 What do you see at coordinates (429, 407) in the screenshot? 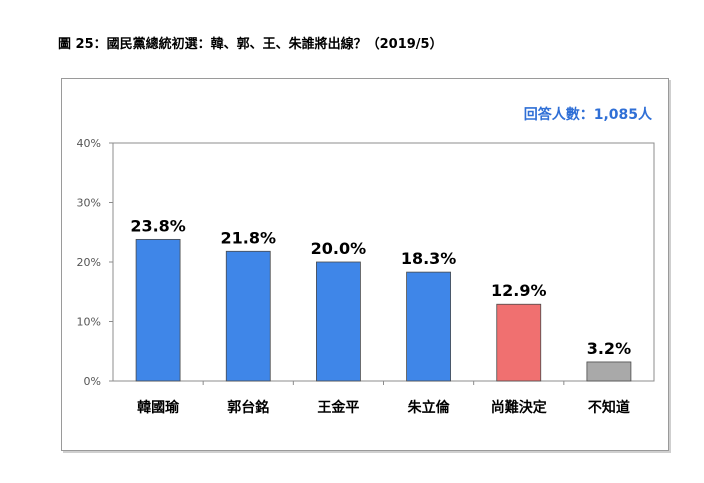
I see `x-tick-label: 朱立倫` at bounding box center [429, 407].